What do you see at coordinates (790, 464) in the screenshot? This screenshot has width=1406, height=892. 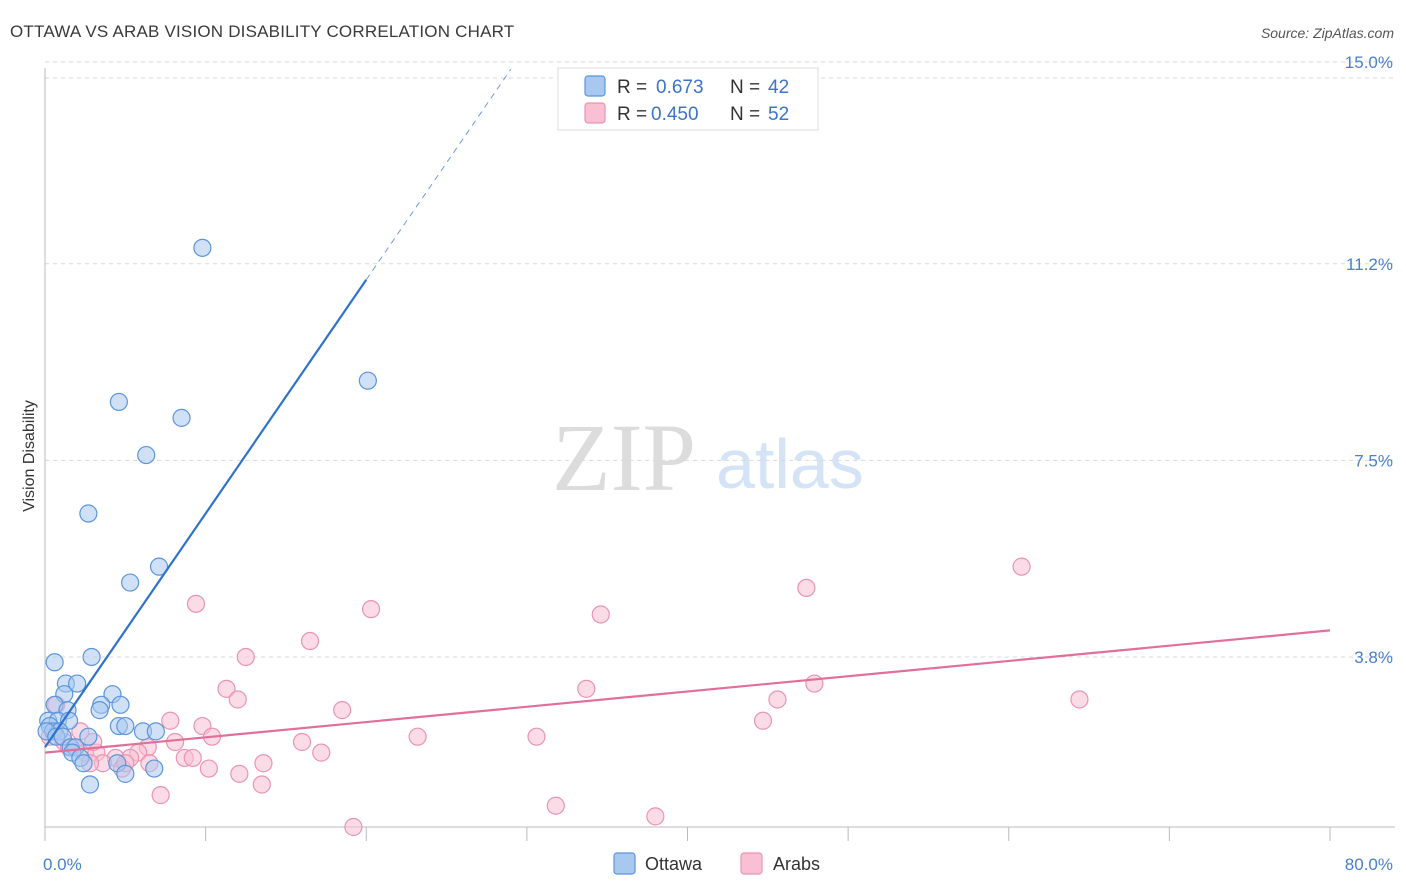 I see `watermark-atlas: atlas` at bounding box center [790, 464].